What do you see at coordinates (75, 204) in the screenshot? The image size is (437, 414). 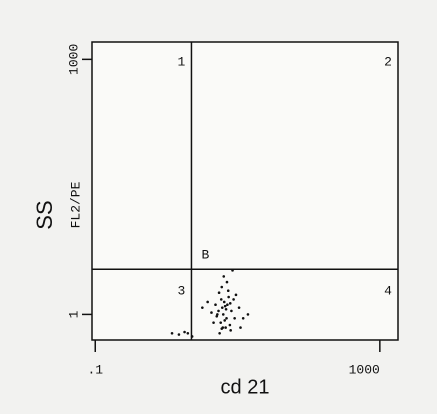 I see `y-axis-sublabel: FL2/PE` at bounding box center [75, 204].